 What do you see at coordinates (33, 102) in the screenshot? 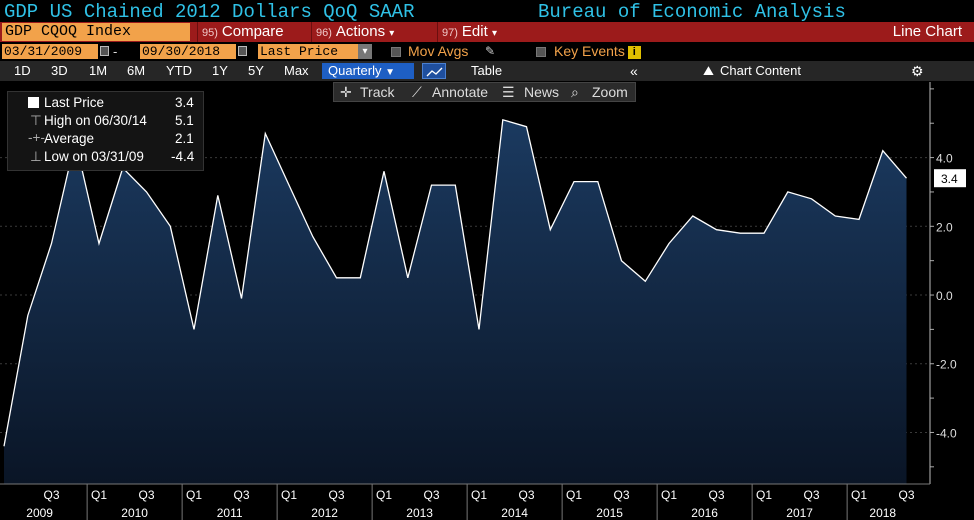
I see `legend-swatch-icon` at bounding box center [33, 102].